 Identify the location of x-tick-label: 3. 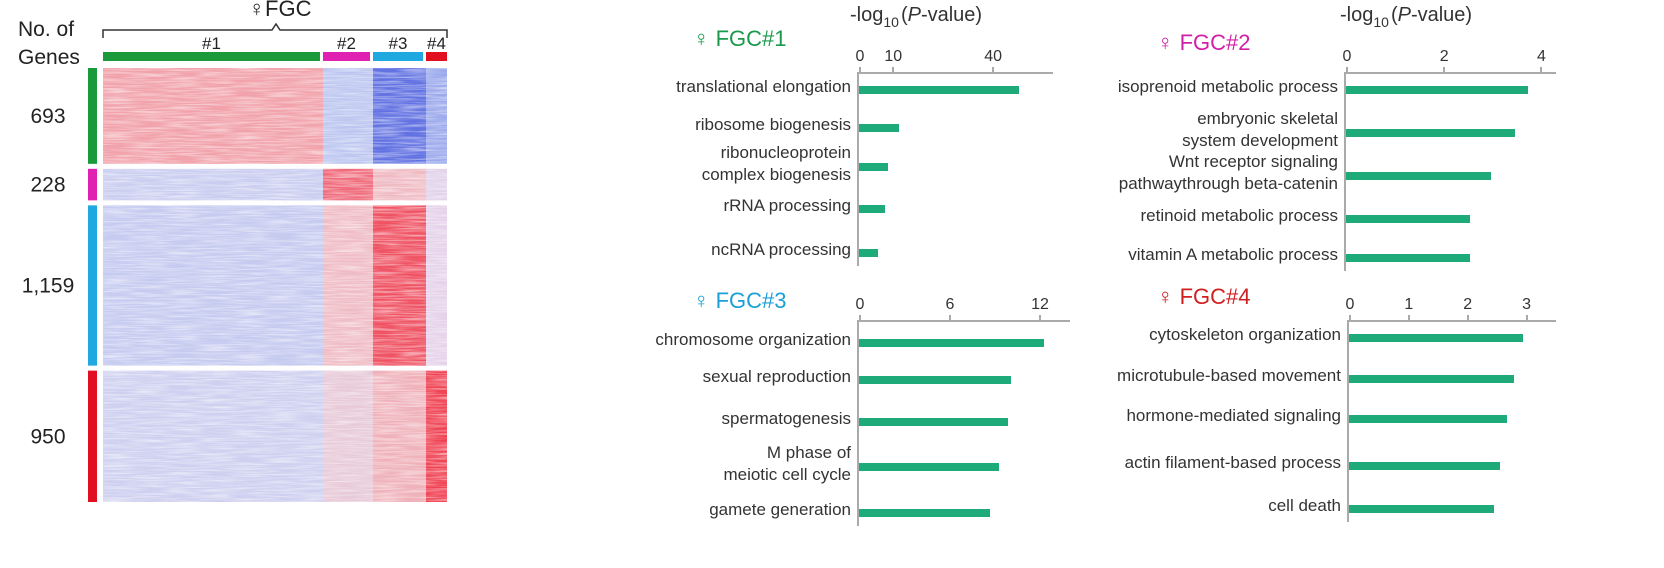
(1527, 304).